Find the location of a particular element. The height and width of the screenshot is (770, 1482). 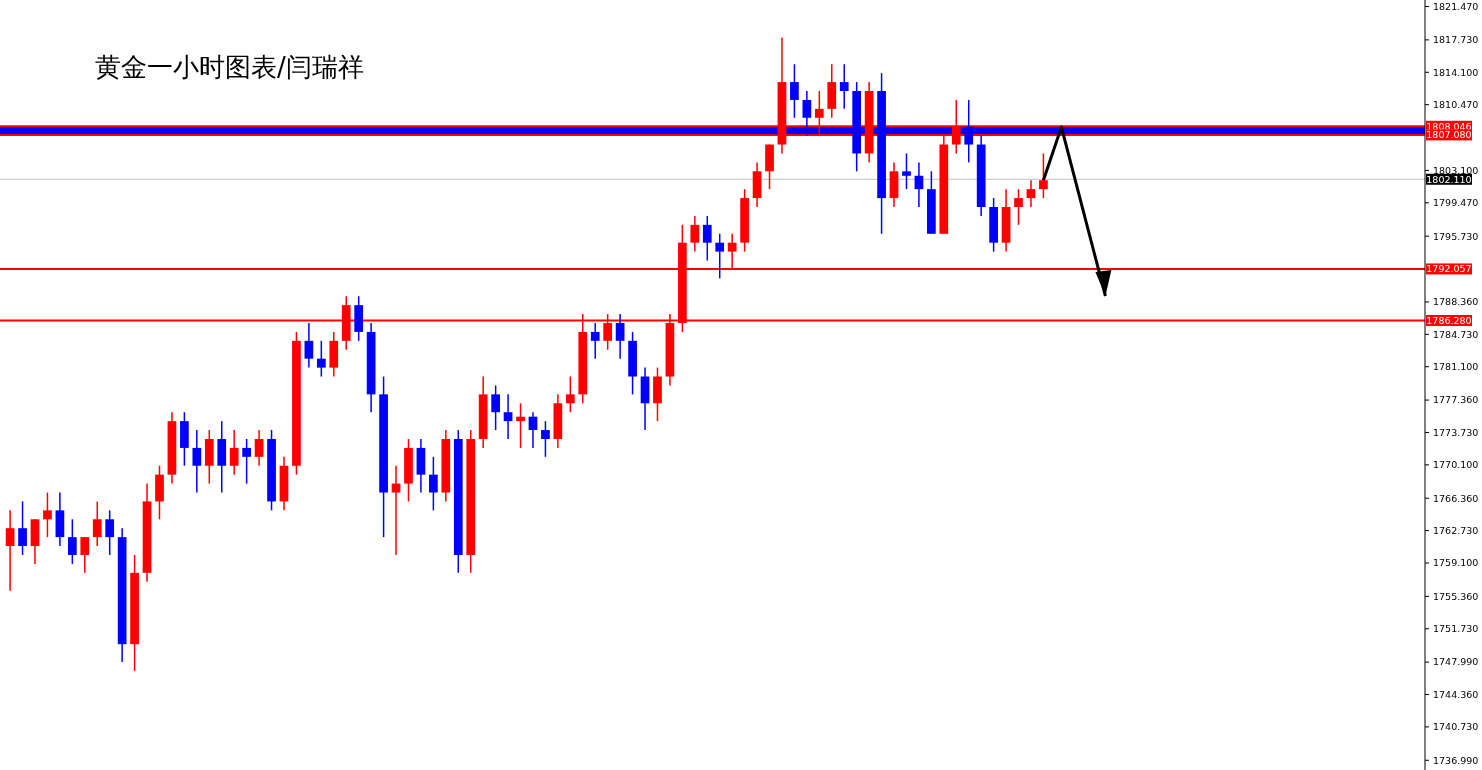

y-tick-label: 1773.730 is located at coordinates (1456, 432).